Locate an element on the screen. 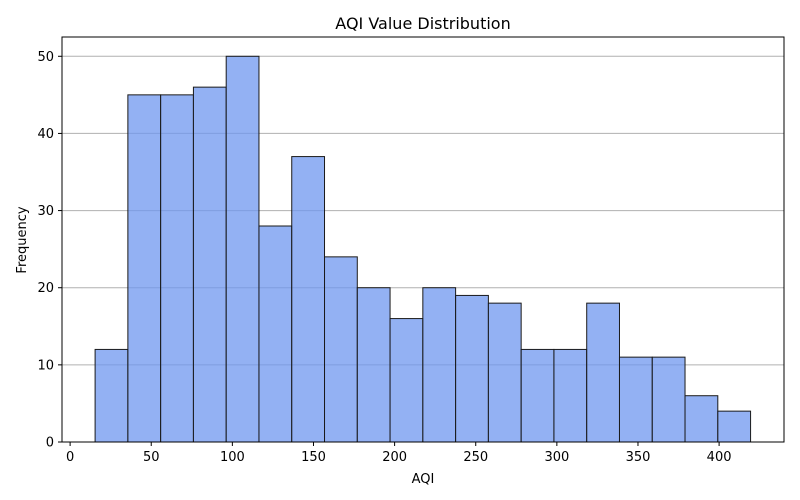  x-tick-label: 300 is located at coordinates (556, 457).